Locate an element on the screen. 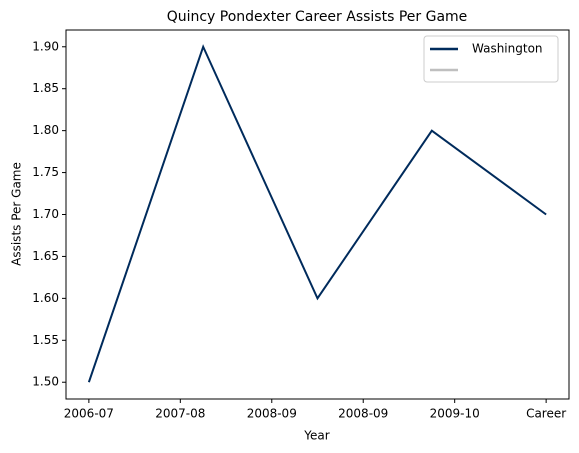 This screenshot has height=453, width=579. x-tick-label: Career is located at coordinates (546, 414).